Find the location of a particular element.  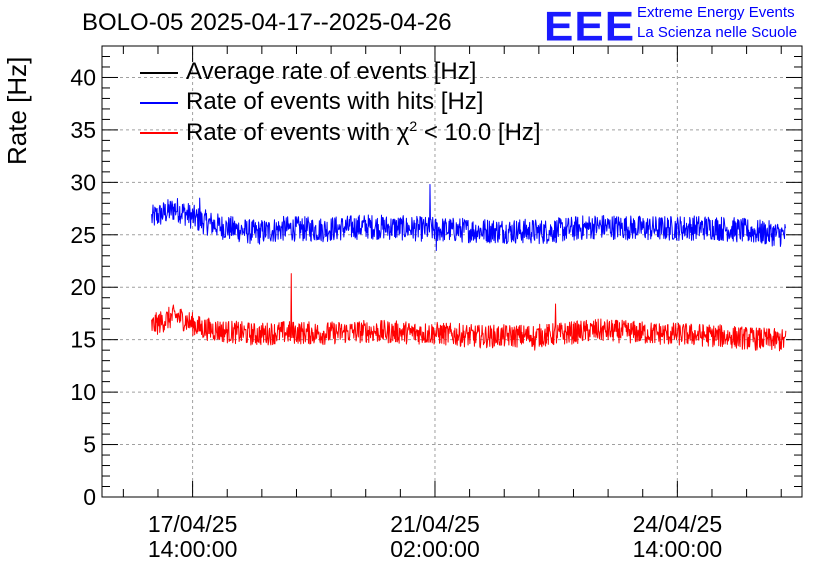

eee-logo: EEE is located at coordinates (590, 26).